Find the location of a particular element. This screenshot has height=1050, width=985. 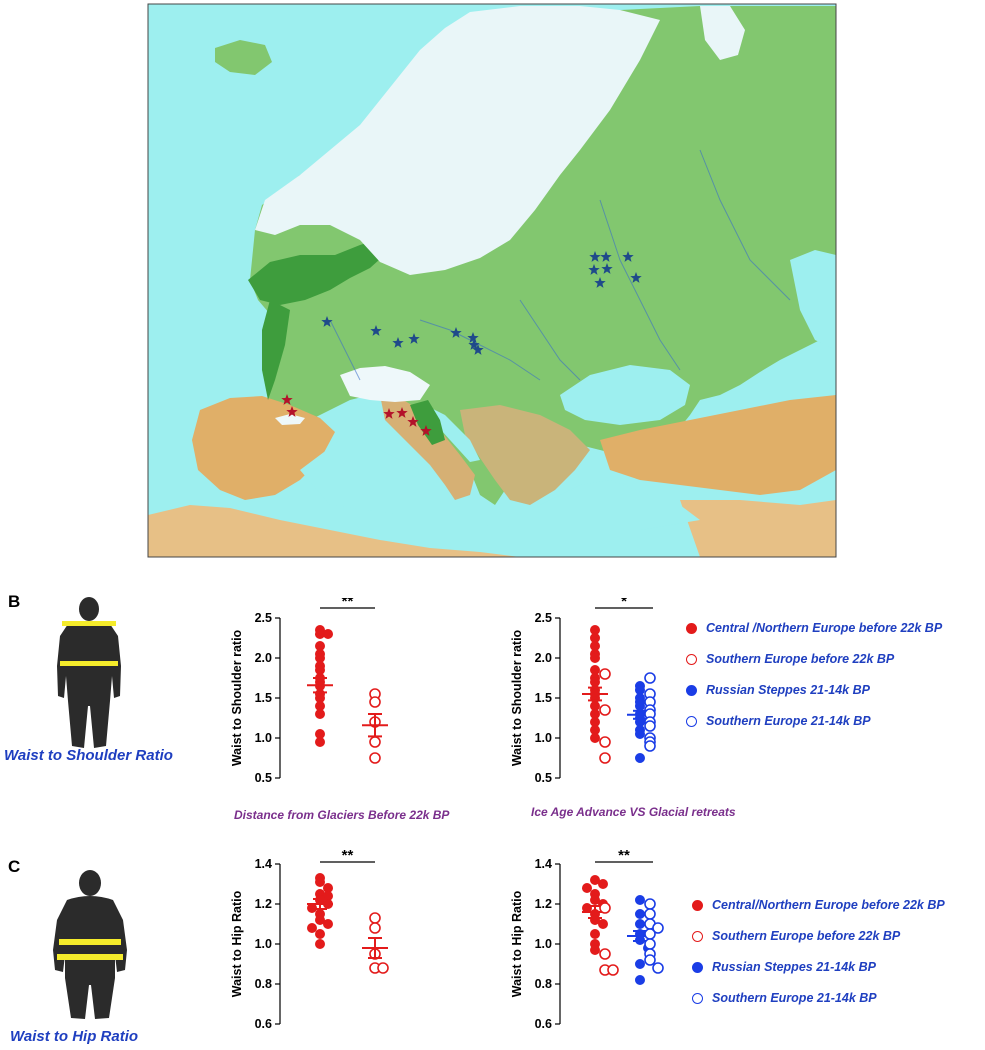

legend-item: Southern Europe before 22k BP is located at coordinates (790, 659).